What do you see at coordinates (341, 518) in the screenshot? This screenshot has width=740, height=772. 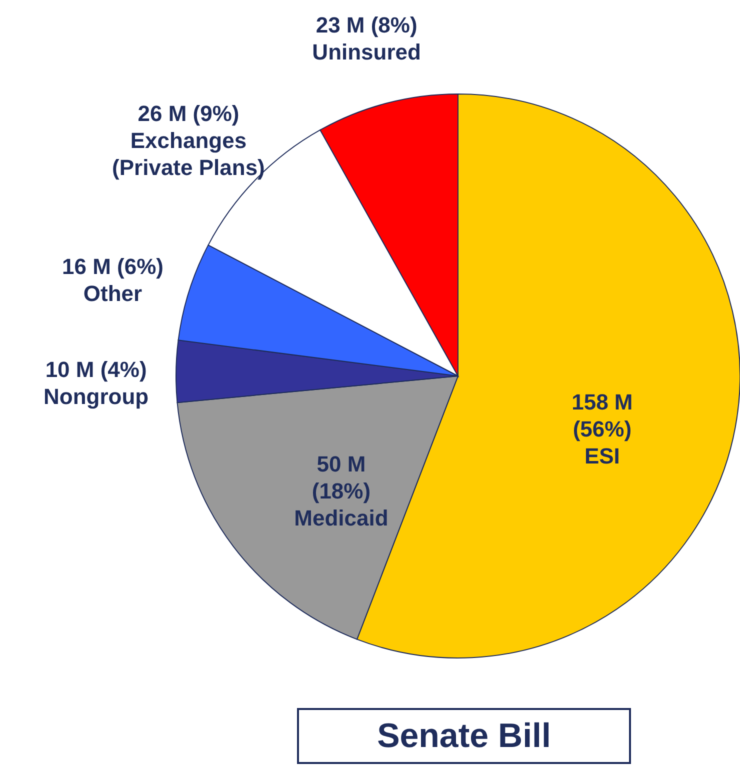 I see `slice-label: Medicaid` at bounding box center [341, 518].